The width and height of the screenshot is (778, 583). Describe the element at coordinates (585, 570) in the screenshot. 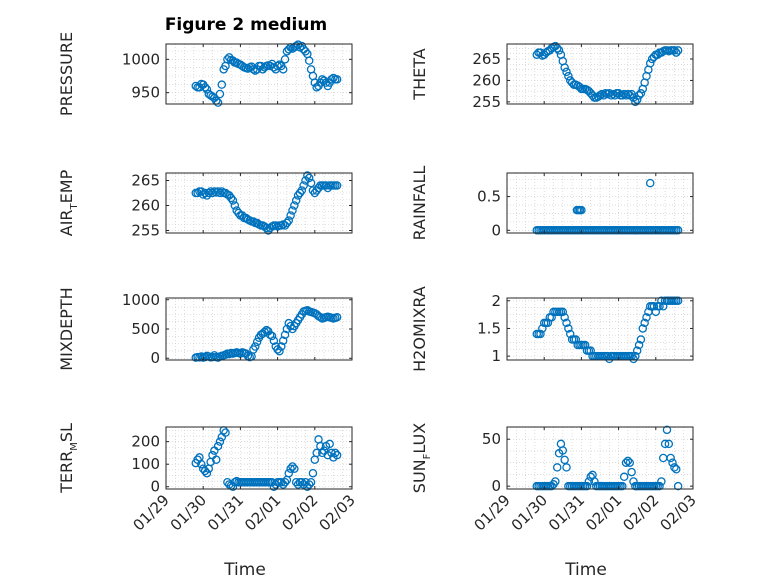

I see `x-axis-label: Time` at that location.